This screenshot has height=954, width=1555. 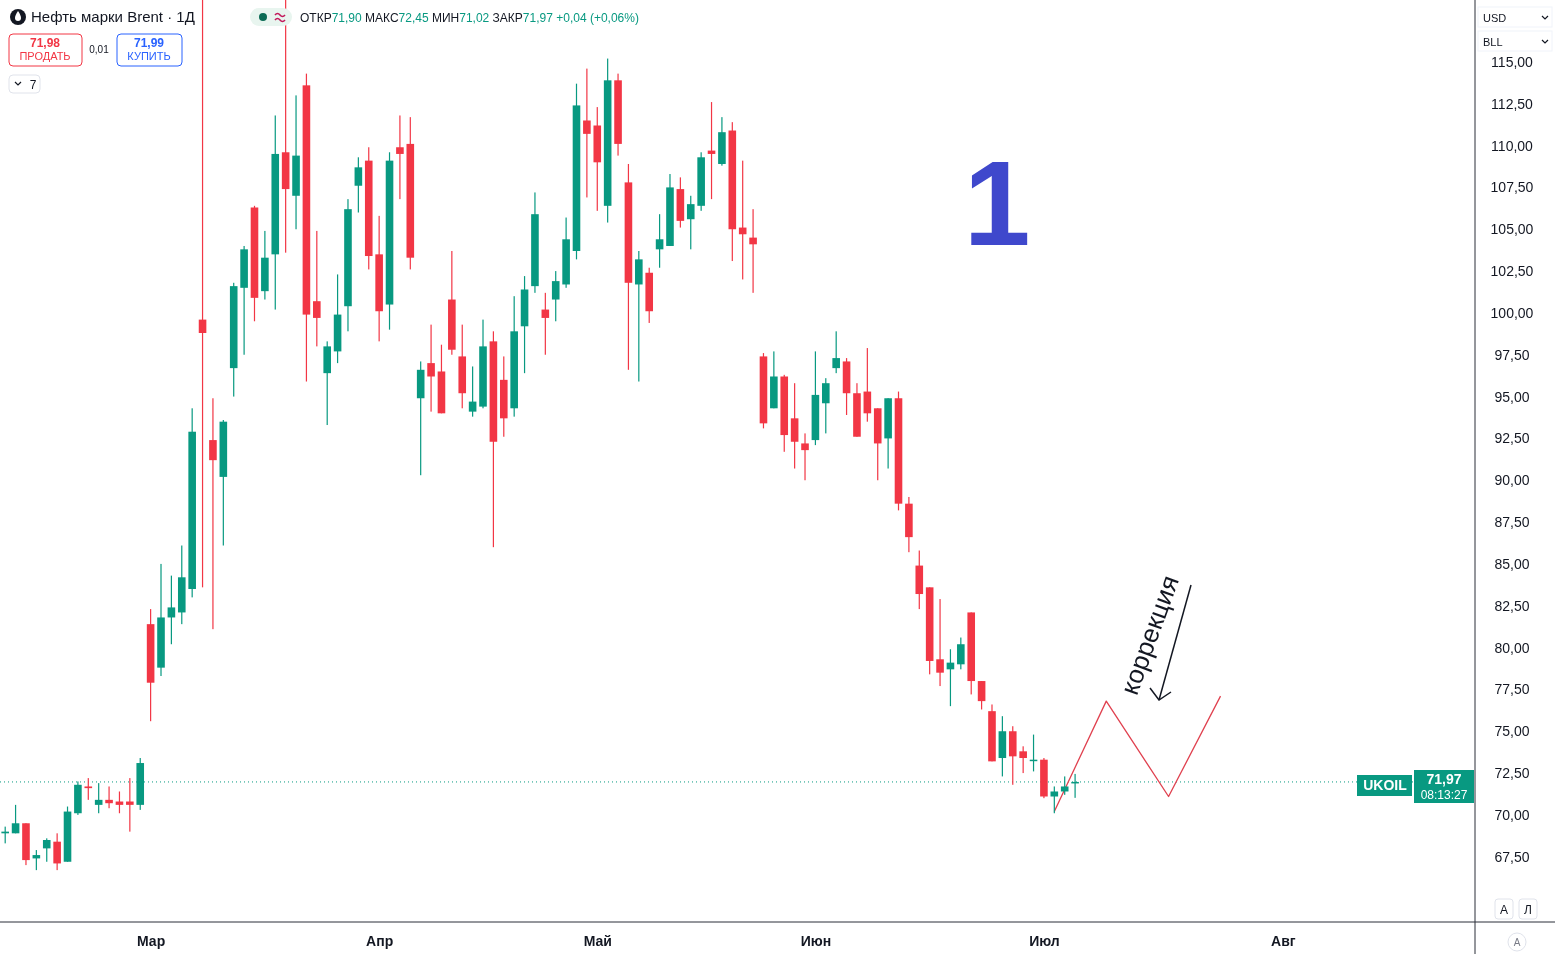 What do you see at coordinates (1512, 856) in the screenshot?
I see `y-tick-label: 67,50` at bounding box center [1512, 856].